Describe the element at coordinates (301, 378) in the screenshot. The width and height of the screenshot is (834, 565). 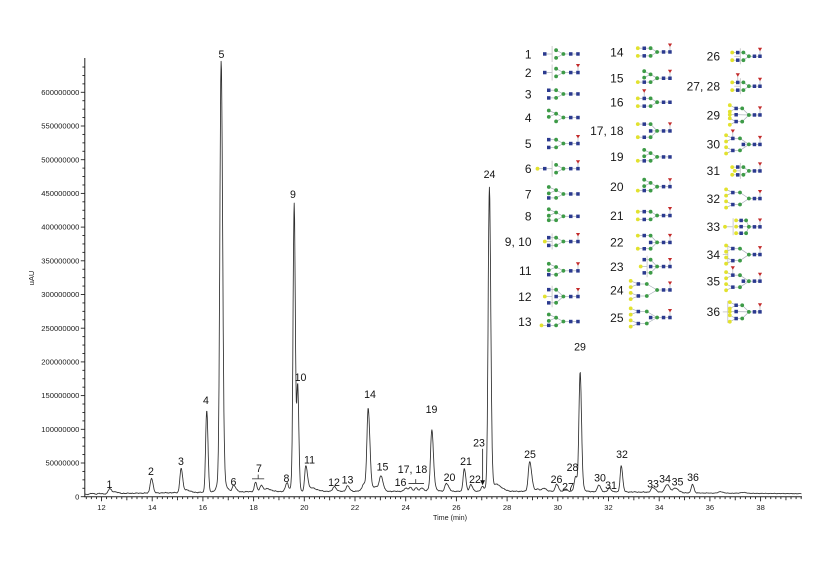
I see `svg-text: 10` at that location.